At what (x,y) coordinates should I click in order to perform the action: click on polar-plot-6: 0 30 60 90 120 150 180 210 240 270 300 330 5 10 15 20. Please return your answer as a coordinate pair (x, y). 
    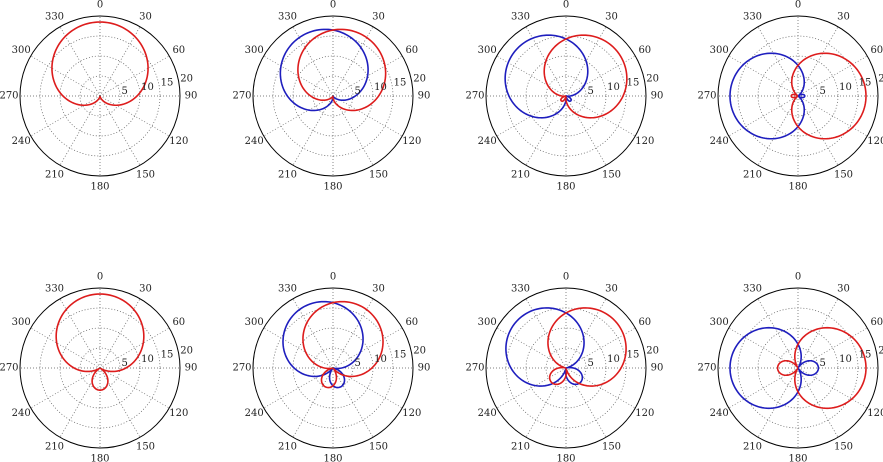
    Looking at the image, I should click on (331, 367).